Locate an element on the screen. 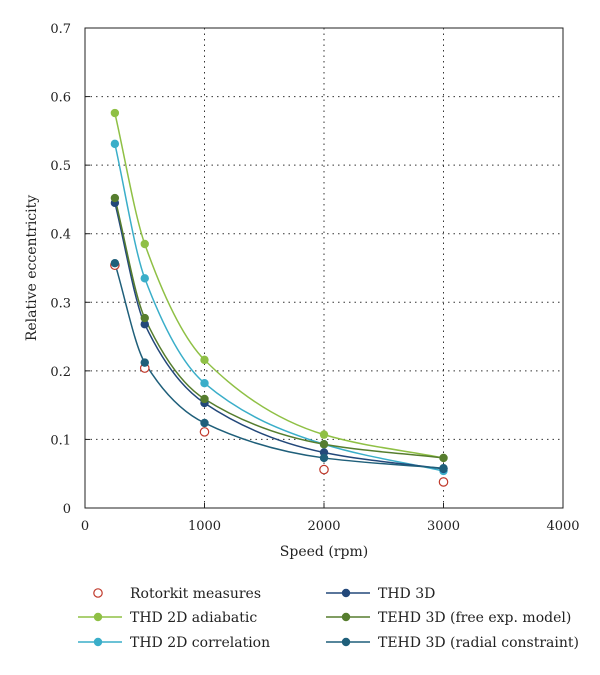 The height and width of the screenshot is (675, 600). legend-item: THD 3D is located at coordinates (380, 594).